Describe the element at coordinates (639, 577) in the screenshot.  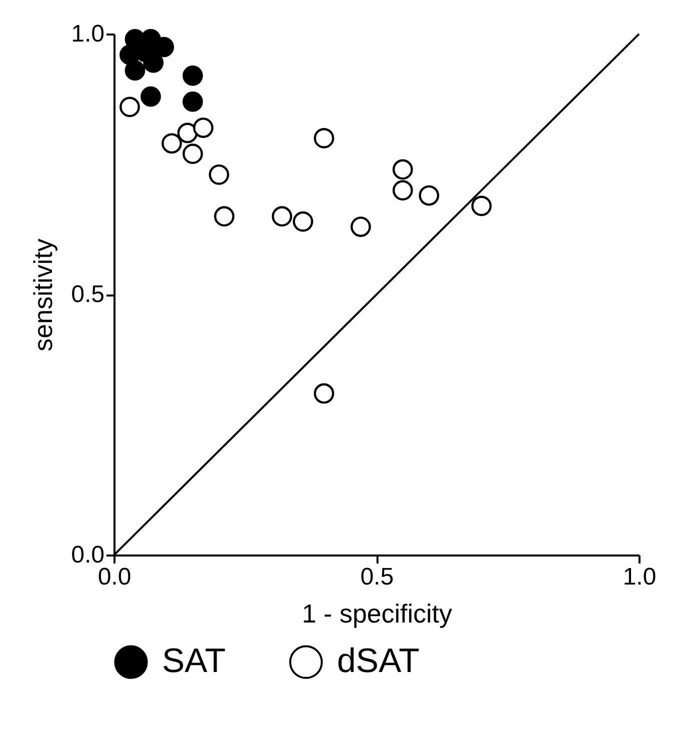
I see `x-tick-label: 1.0` at that location.